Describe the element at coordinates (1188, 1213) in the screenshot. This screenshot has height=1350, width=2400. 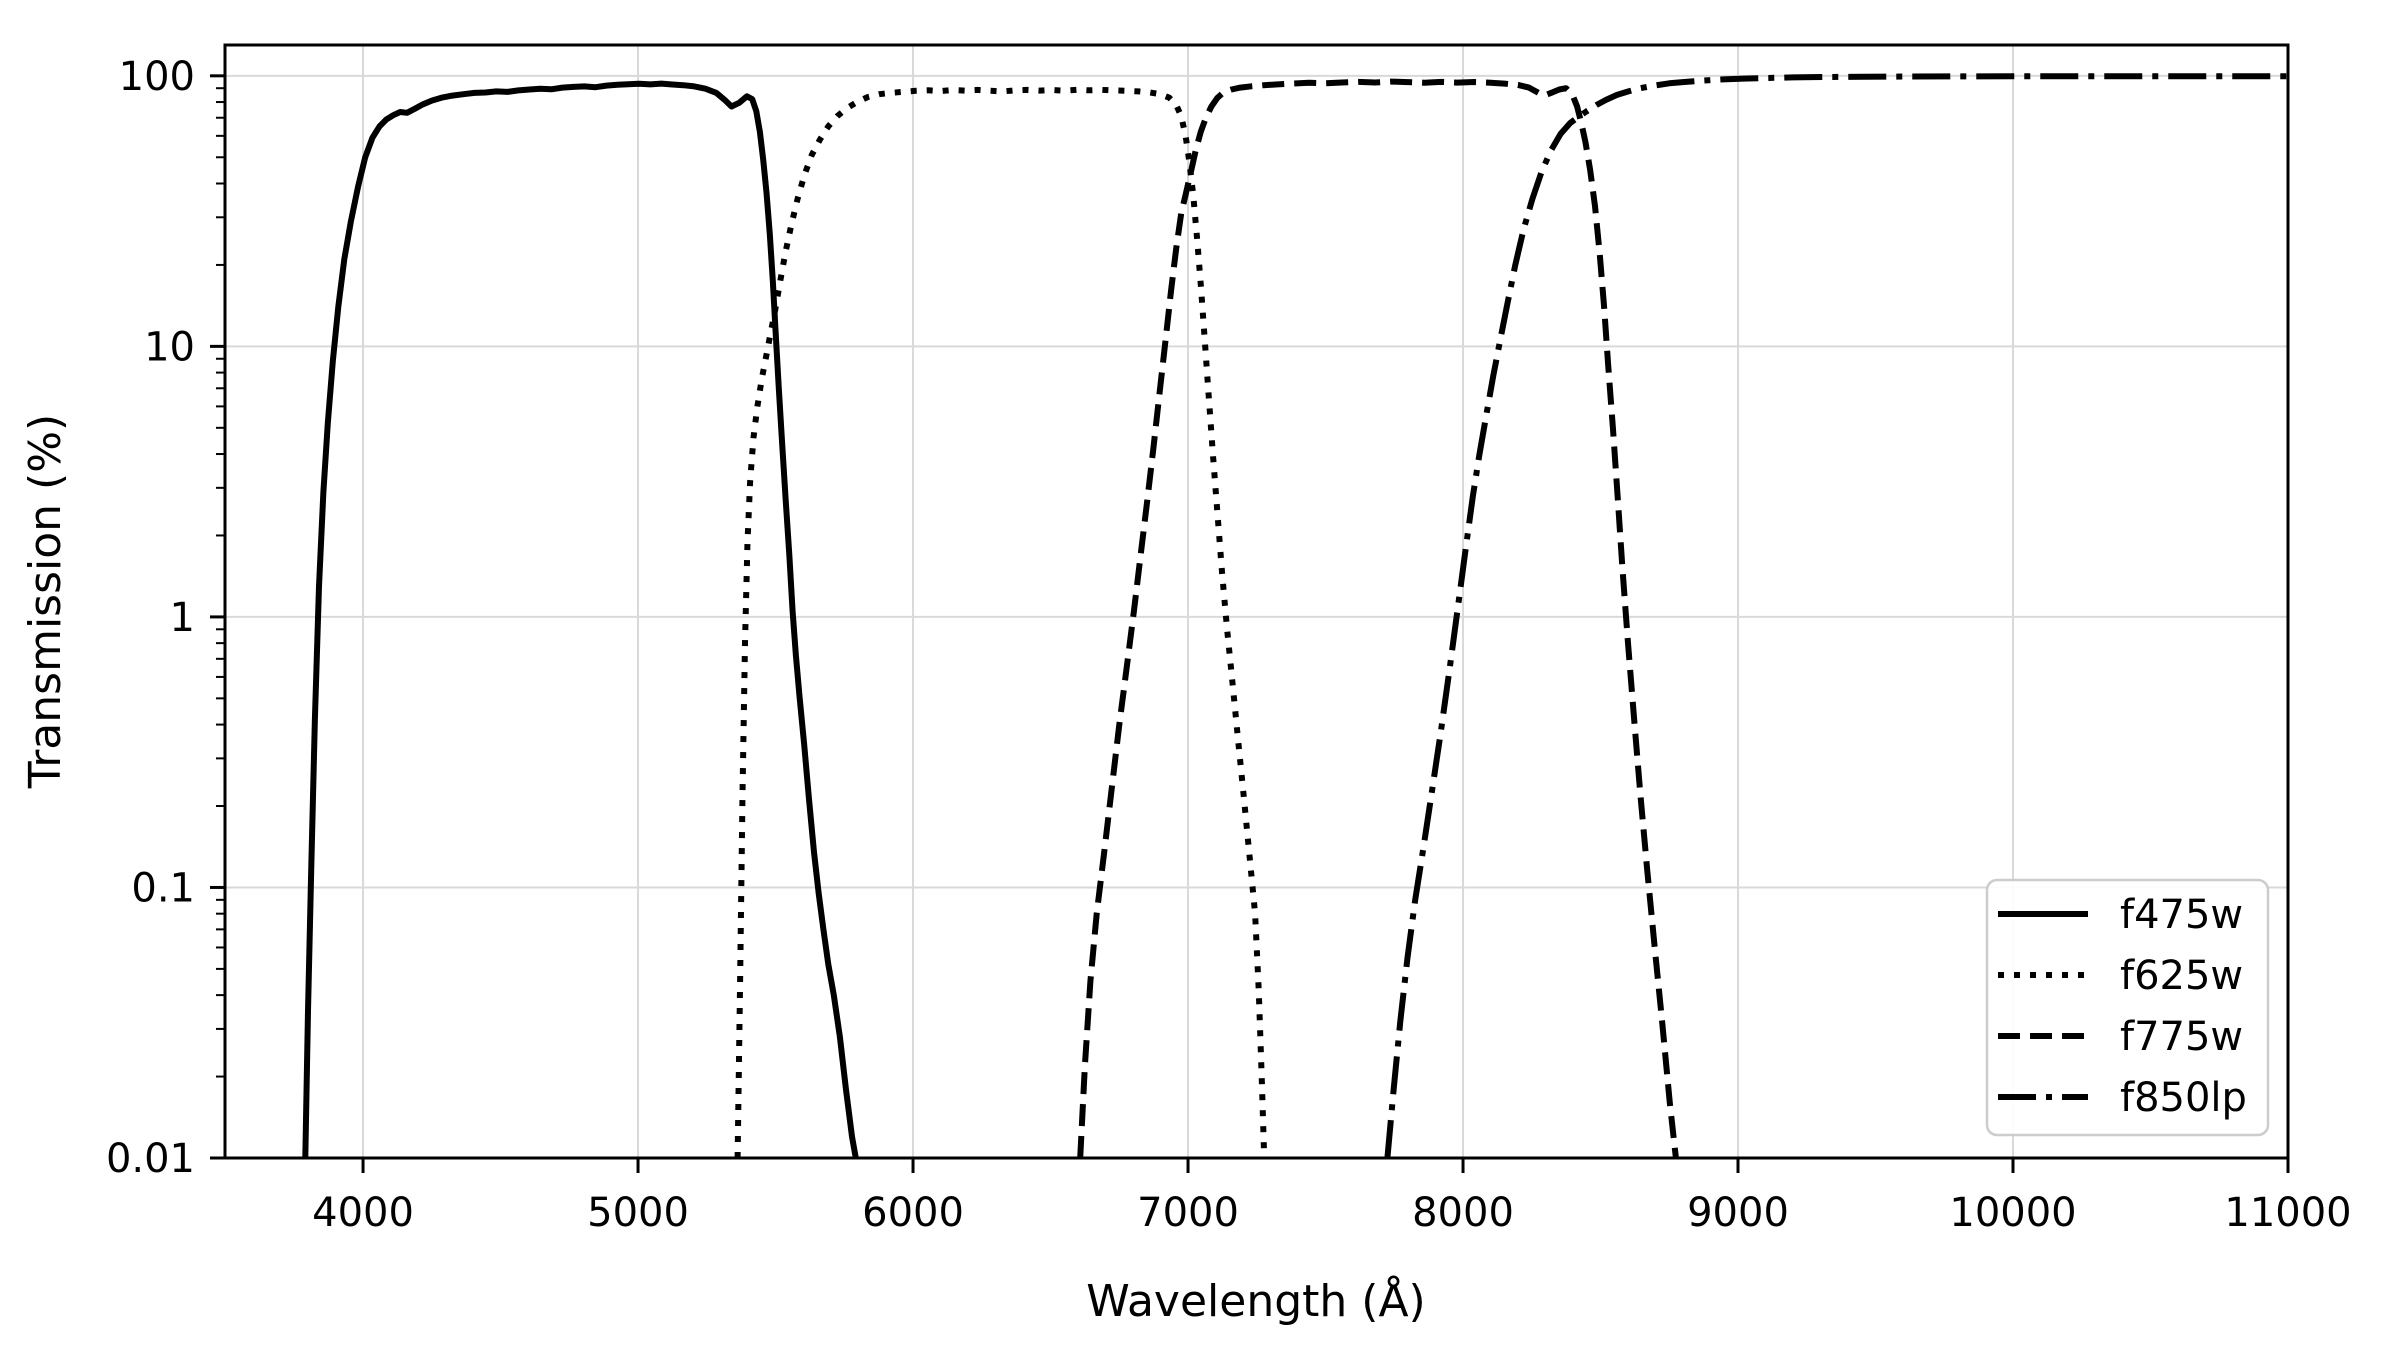
I see `x-tick-label: 7000` at that location.